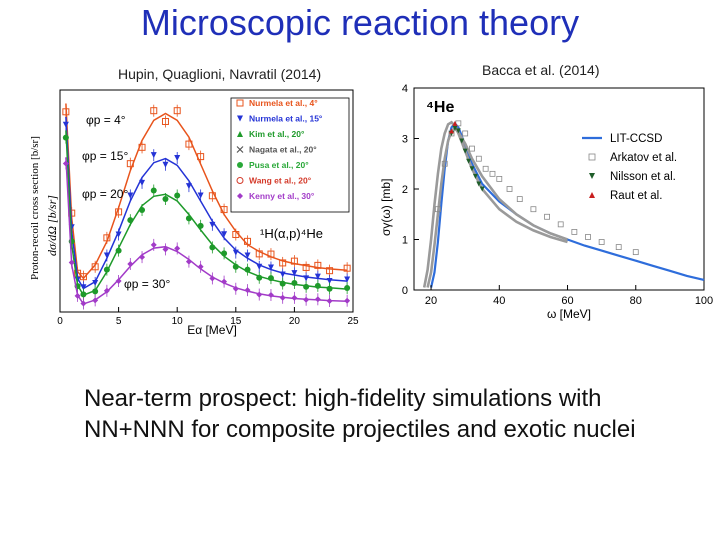 This screenshot has height=540, width=720. Describe the element at coordinates (52, 225) in the screenshot. I see `left-inner-ylabel: dσ/dΩ [b/sr]` at that location.